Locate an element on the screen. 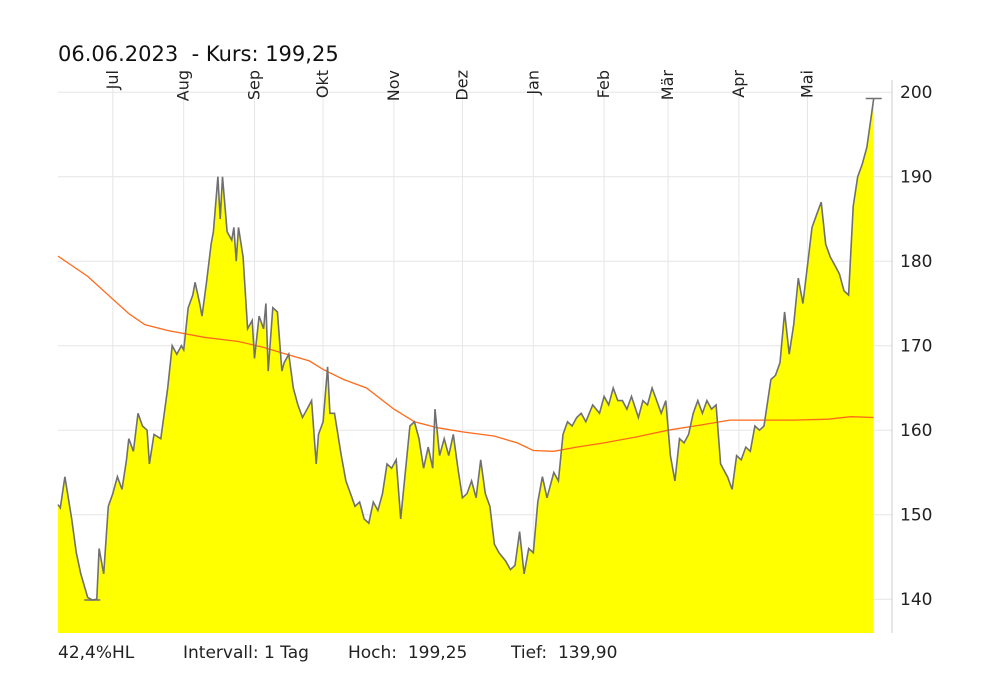 The image size is (999, 674). month-label-Dez: Dez is located at coordinates (461, 85).